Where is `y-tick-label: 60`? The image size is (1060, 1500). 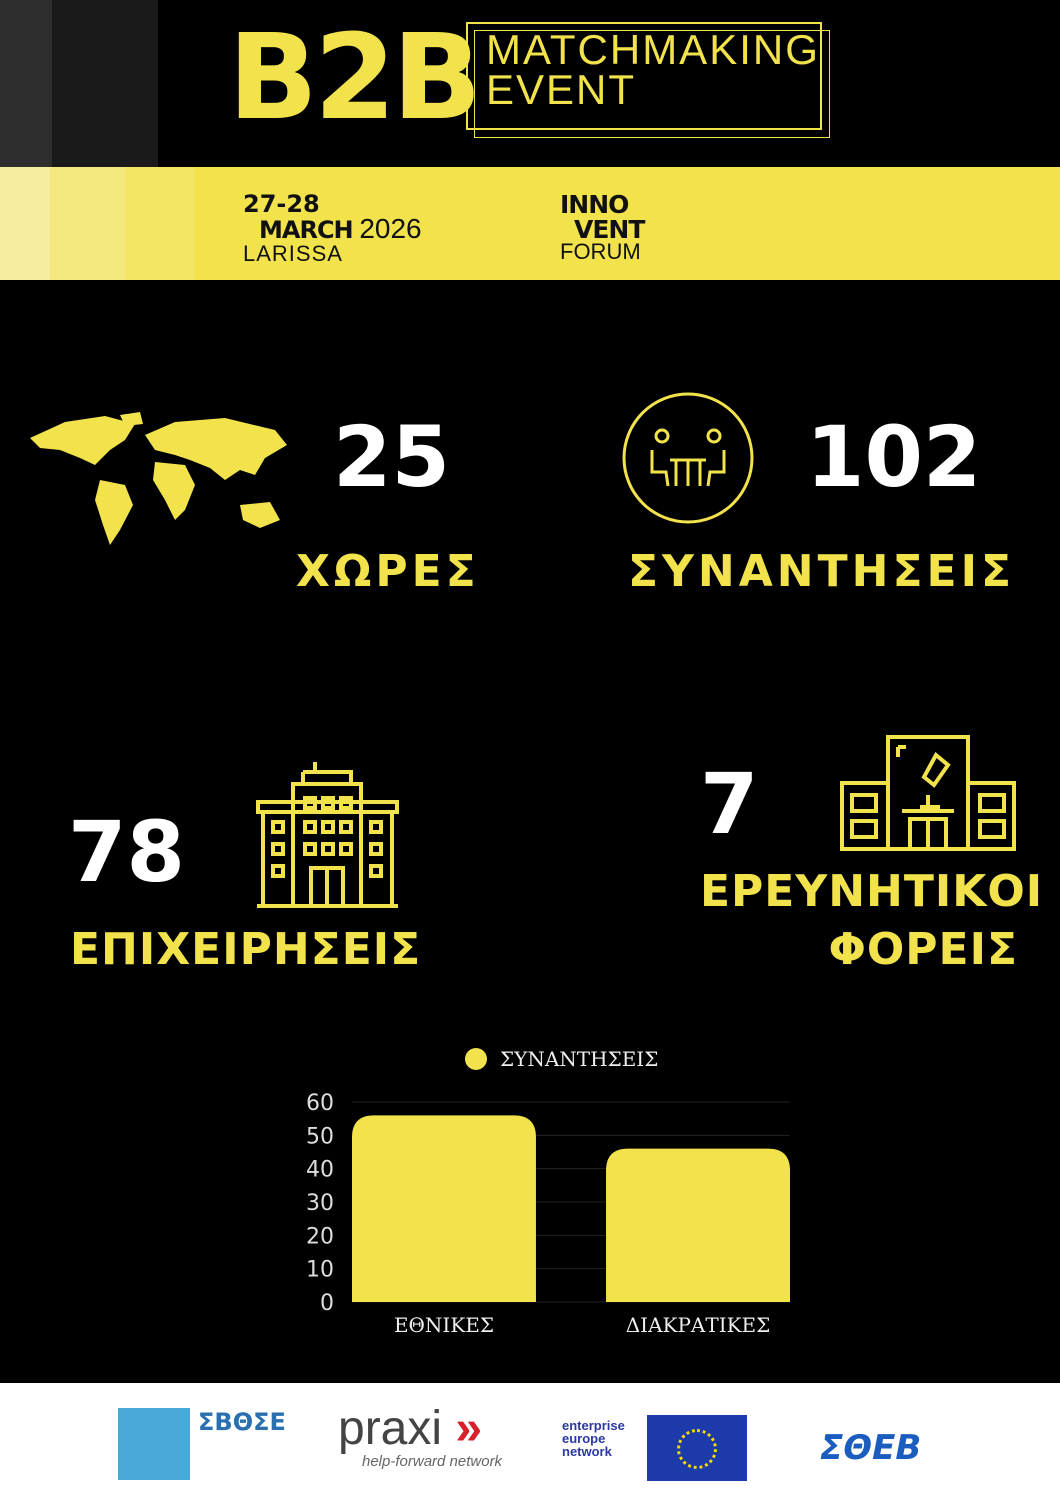 y-tick-label: 60 is located at coordinates (320, 1103).